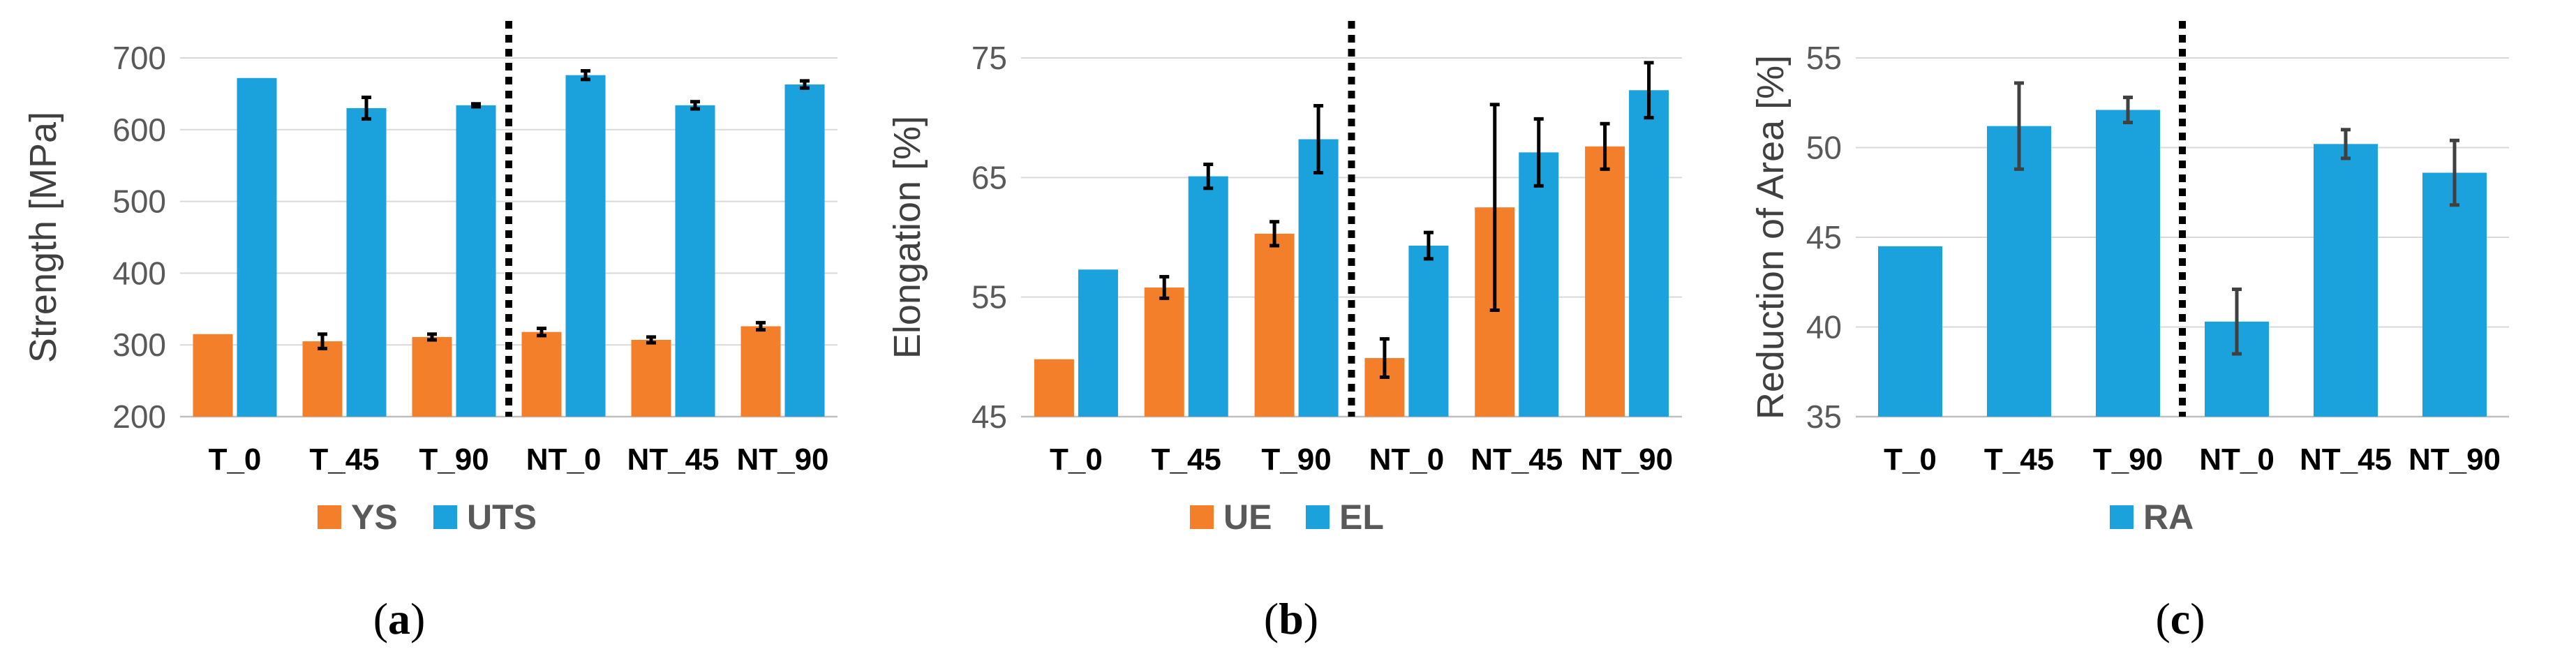 This screenshot has height=663, width=2576. What do you see at coordinates (445, 517) in the screenshot?
I see `legend-swatch-uts` at bounding box center [445, 517].